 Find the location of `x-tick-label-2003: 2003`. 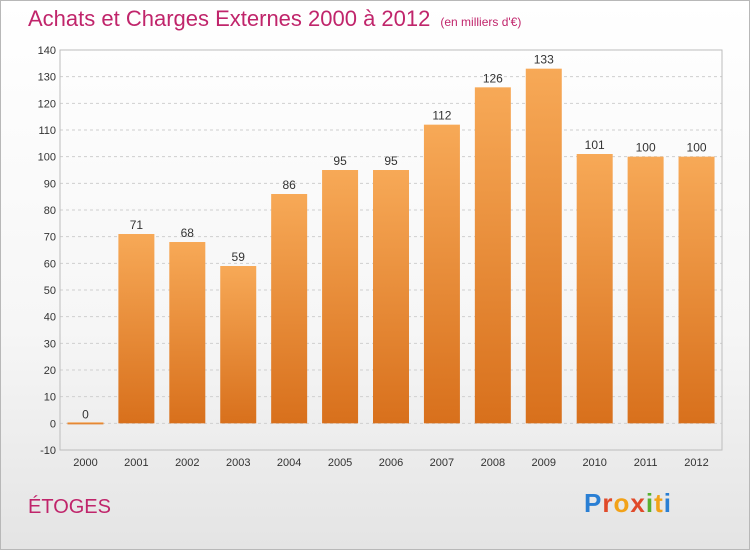

x-tick-label-2003: 2003 is located at coordinates (238, 463).